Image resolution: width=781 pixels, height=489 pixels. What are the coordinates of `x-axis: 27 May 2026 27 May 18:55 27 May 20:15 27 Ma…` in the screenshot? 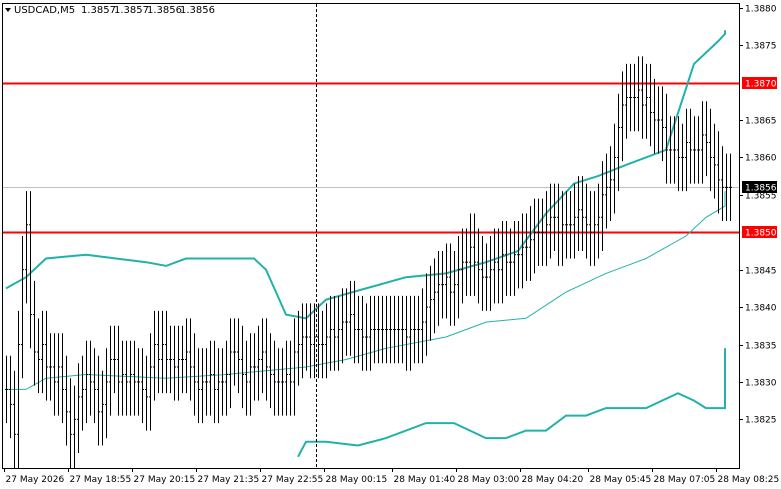 It's located at (392, 476).